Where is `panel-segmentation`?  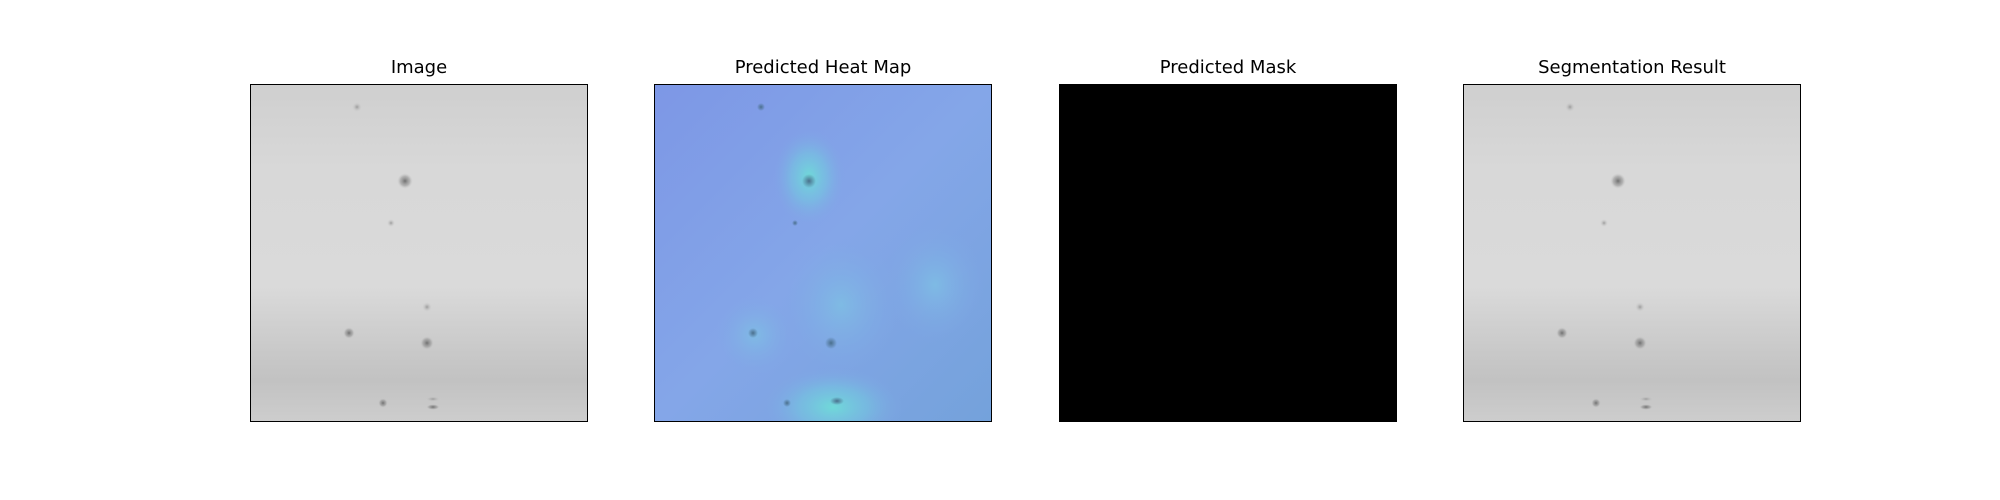
panel-segmentation is located at coordinates (1632, 253).